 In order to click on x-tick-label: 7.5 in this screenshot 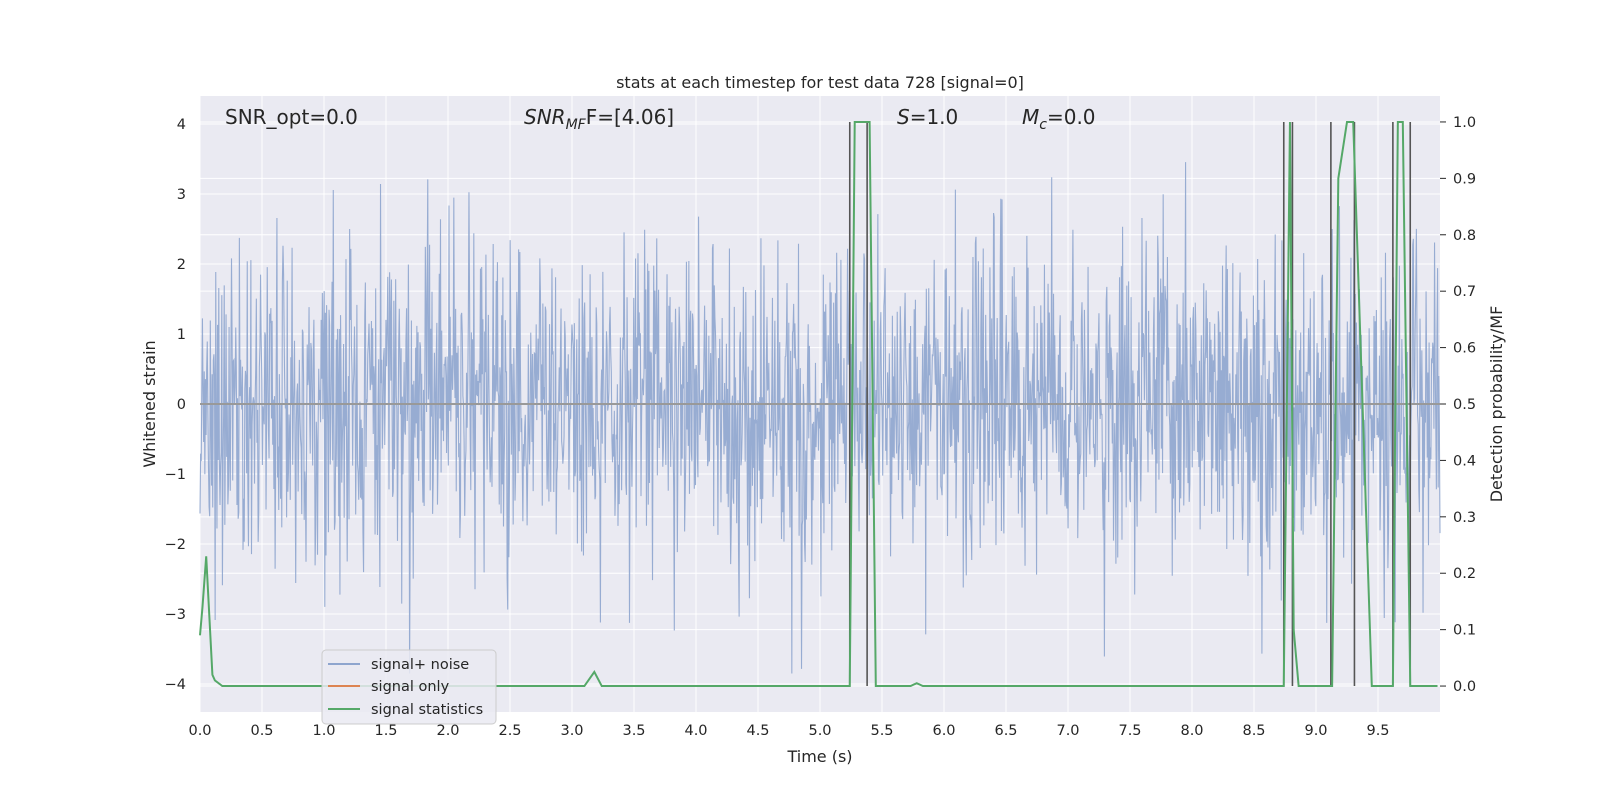, I will do `click(1129, 731)`.